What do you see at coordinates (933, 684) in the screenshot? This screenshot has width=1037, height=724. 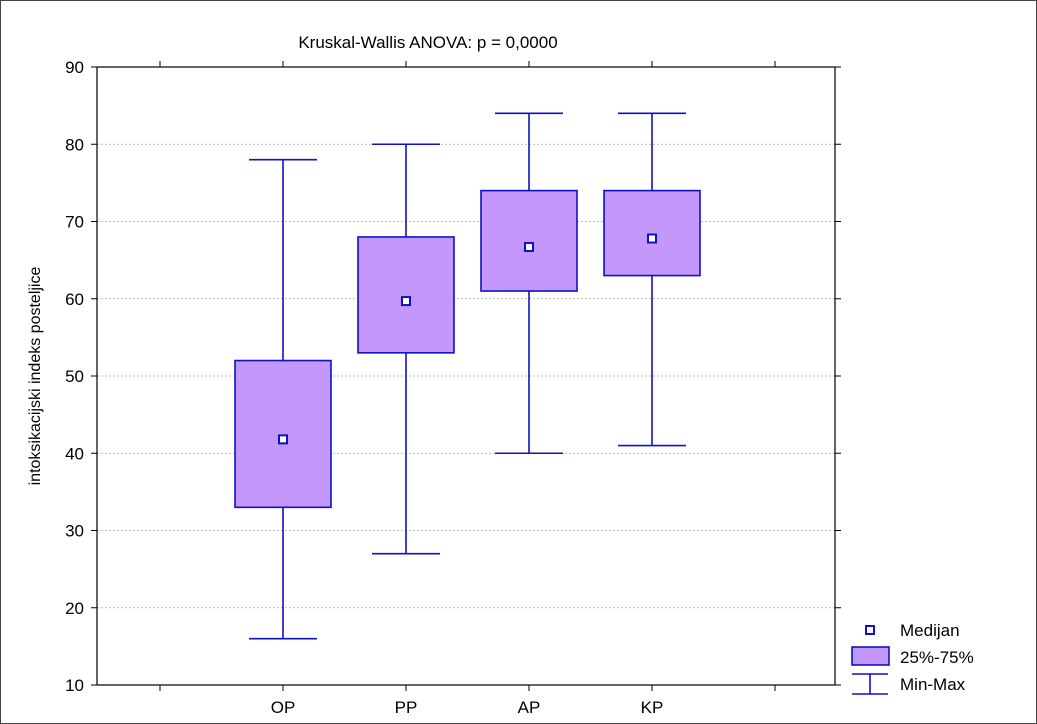 I see `legend-label: Min-Max` at bounding box center [933, 684].